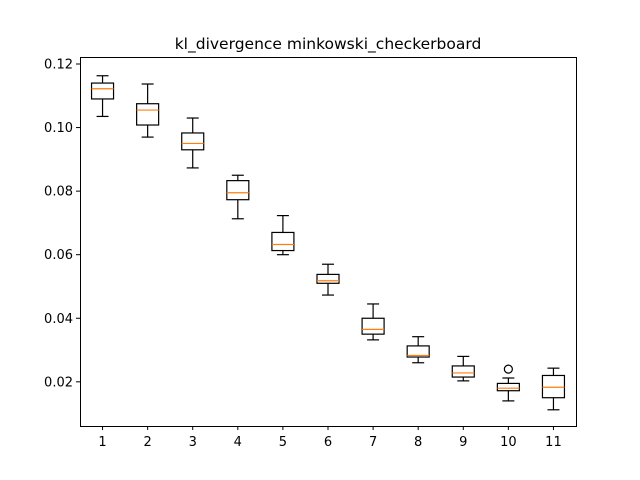  What do you see at coordinates (58, 192) in the screenshot?
I see `y-tick-label: 0.08` at bounding box center [58, 192].